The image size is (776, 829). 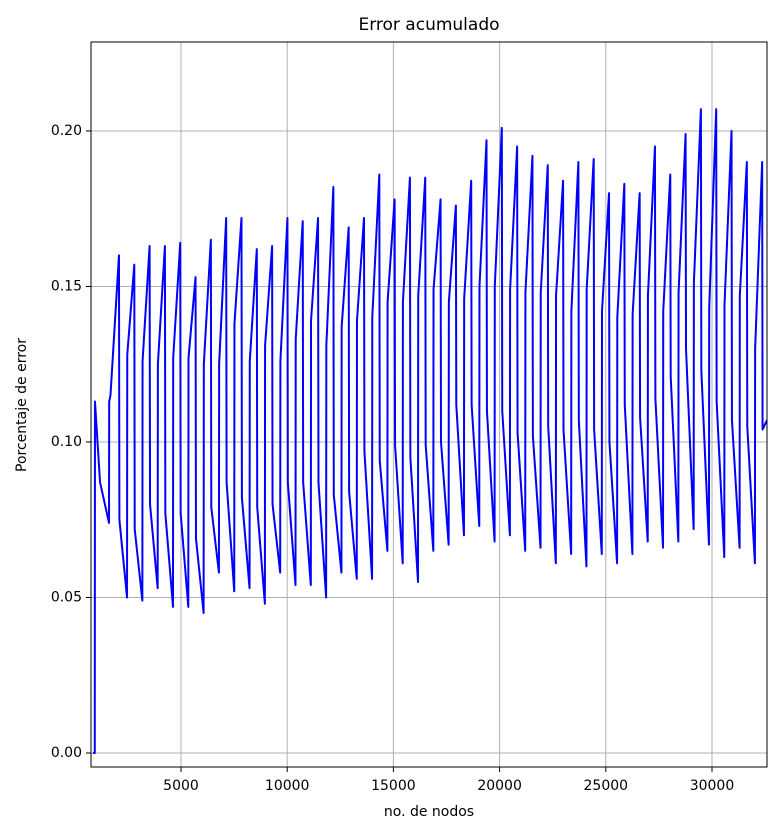 I want to click on chart-title: Error acumulado, so click(x=428, y=25).